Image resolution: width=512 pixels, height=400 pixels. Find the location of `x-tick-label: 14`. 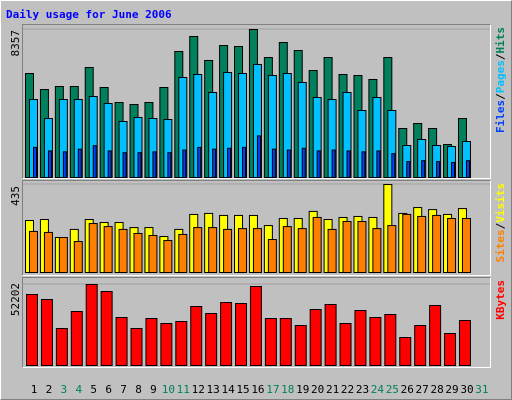

x-tick-label: 14 is located at coordinates (228, 389).